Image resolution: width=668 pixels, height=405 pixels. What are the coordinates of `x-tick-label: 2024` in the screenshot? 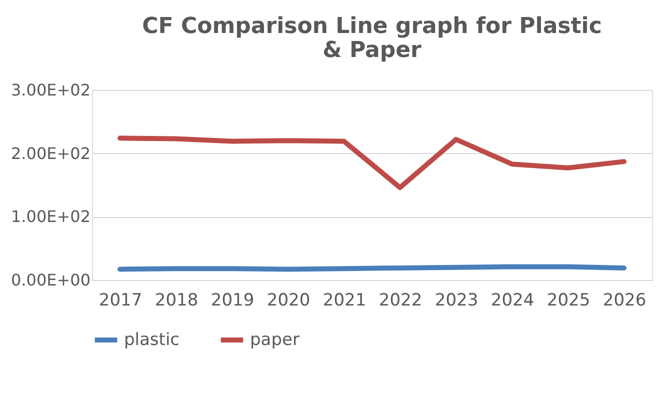 It's located at (512, 300).